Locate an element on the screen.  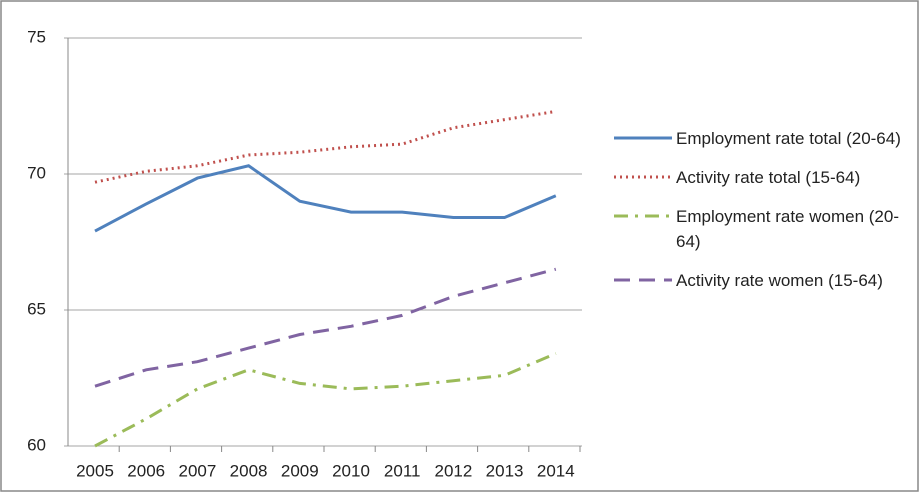
legend-label: Activity rate women (15-64) is located at coordinates (779, 280).